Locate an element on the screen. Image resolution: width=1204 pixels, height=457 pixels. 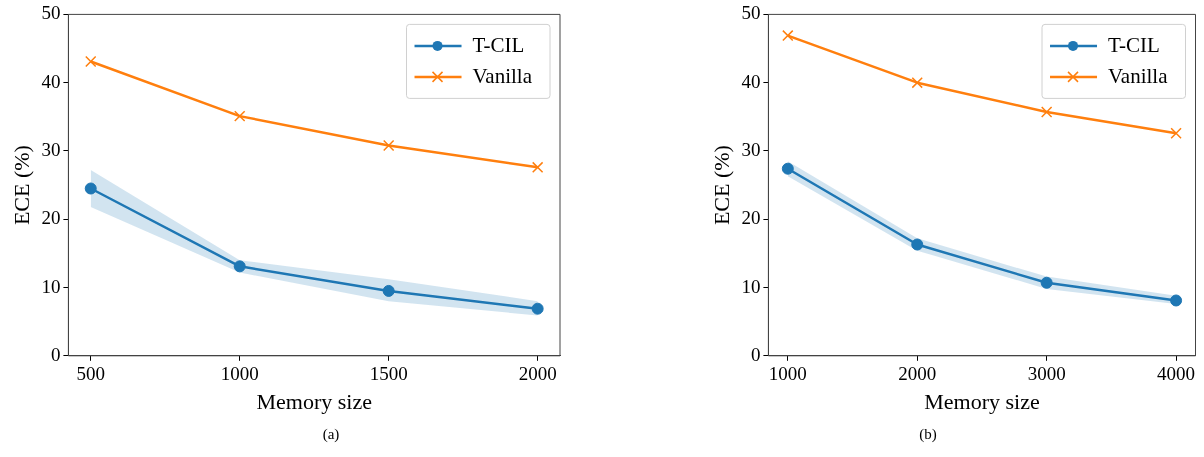
x-tick-label: 4000 is located at coordinates (1176, 374).